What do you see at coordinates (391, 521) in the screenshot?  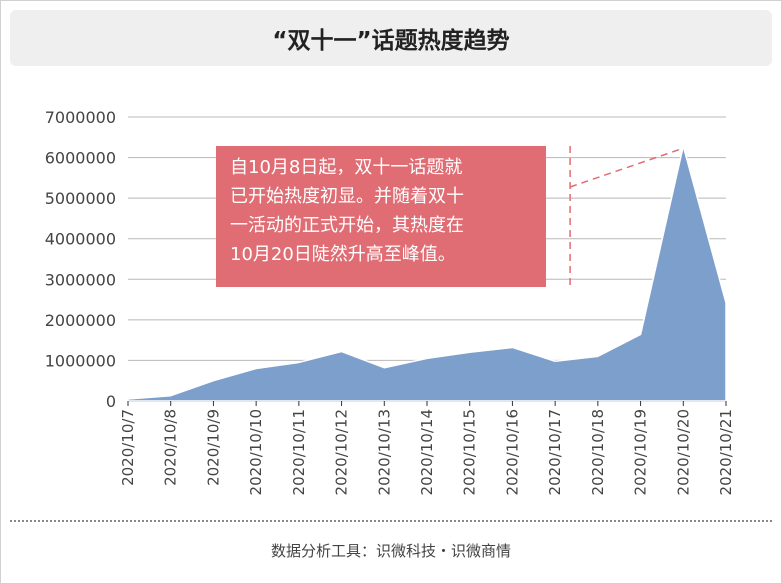 I see `footer-divider` at bounding box center [391, 521].